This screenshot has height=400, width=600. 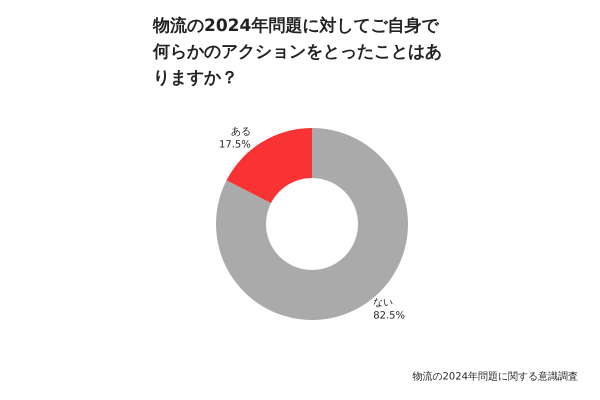 I want to click on data-label: 17.5%, so click(x=234, y=145).